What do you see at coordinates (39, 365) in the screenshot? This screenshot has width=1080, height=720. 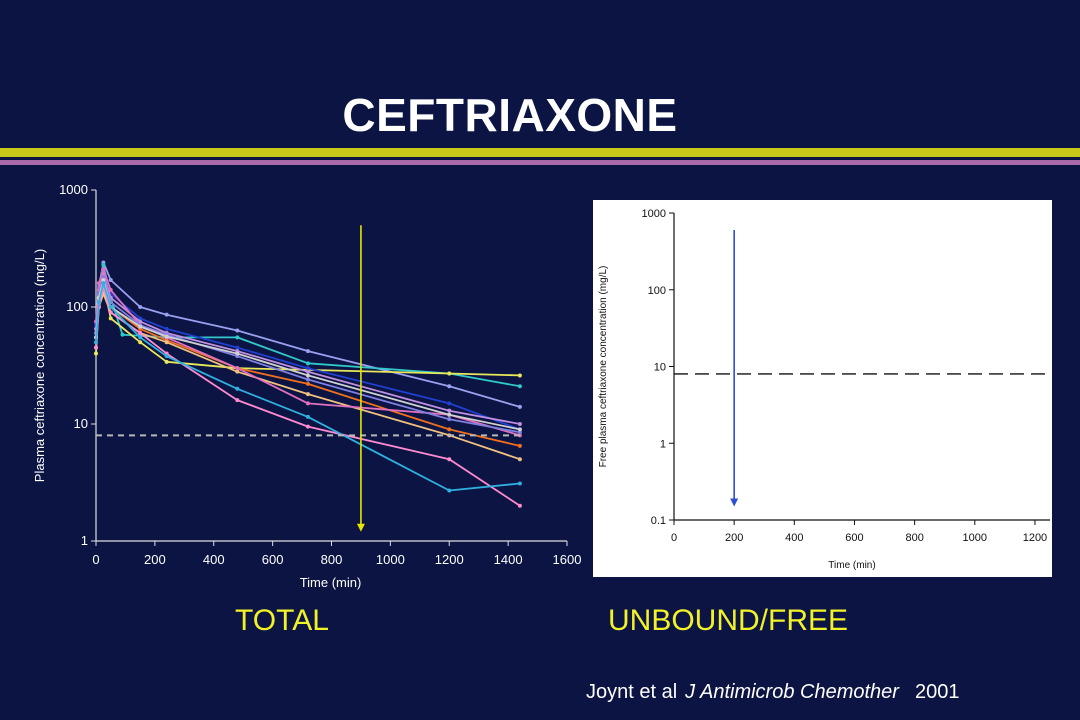 I see `y-axis-label: Plasma ceftriaxone concentration (mg/L)` at bounding box center [39, 365].